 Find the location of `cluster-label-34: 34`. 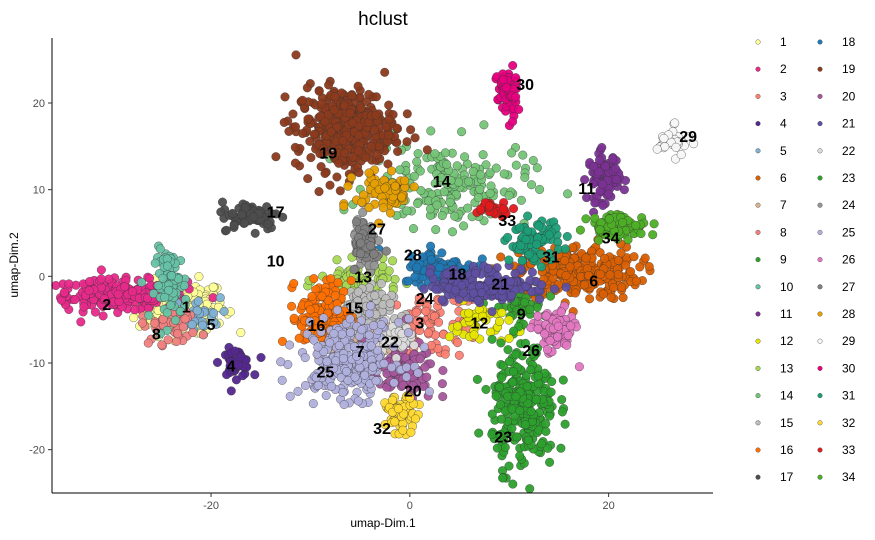

cluster-label-34: 34 is located at coordinates (611, 238).